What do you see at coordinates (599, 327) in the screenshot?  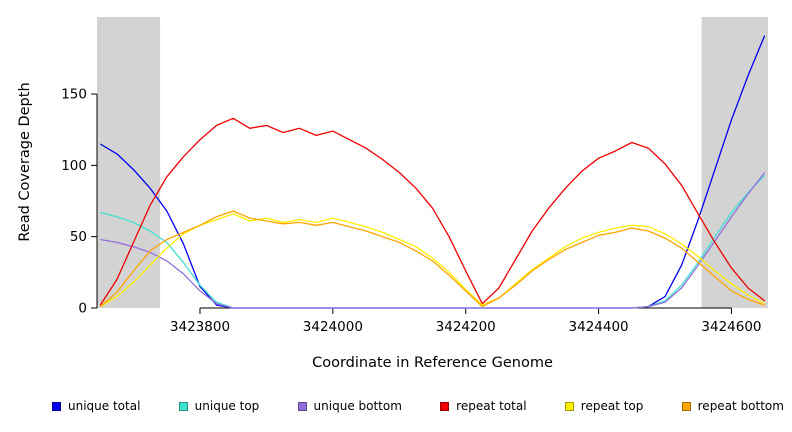 I see `x-tick-label: 3424400` at bounding box center [599, 327].